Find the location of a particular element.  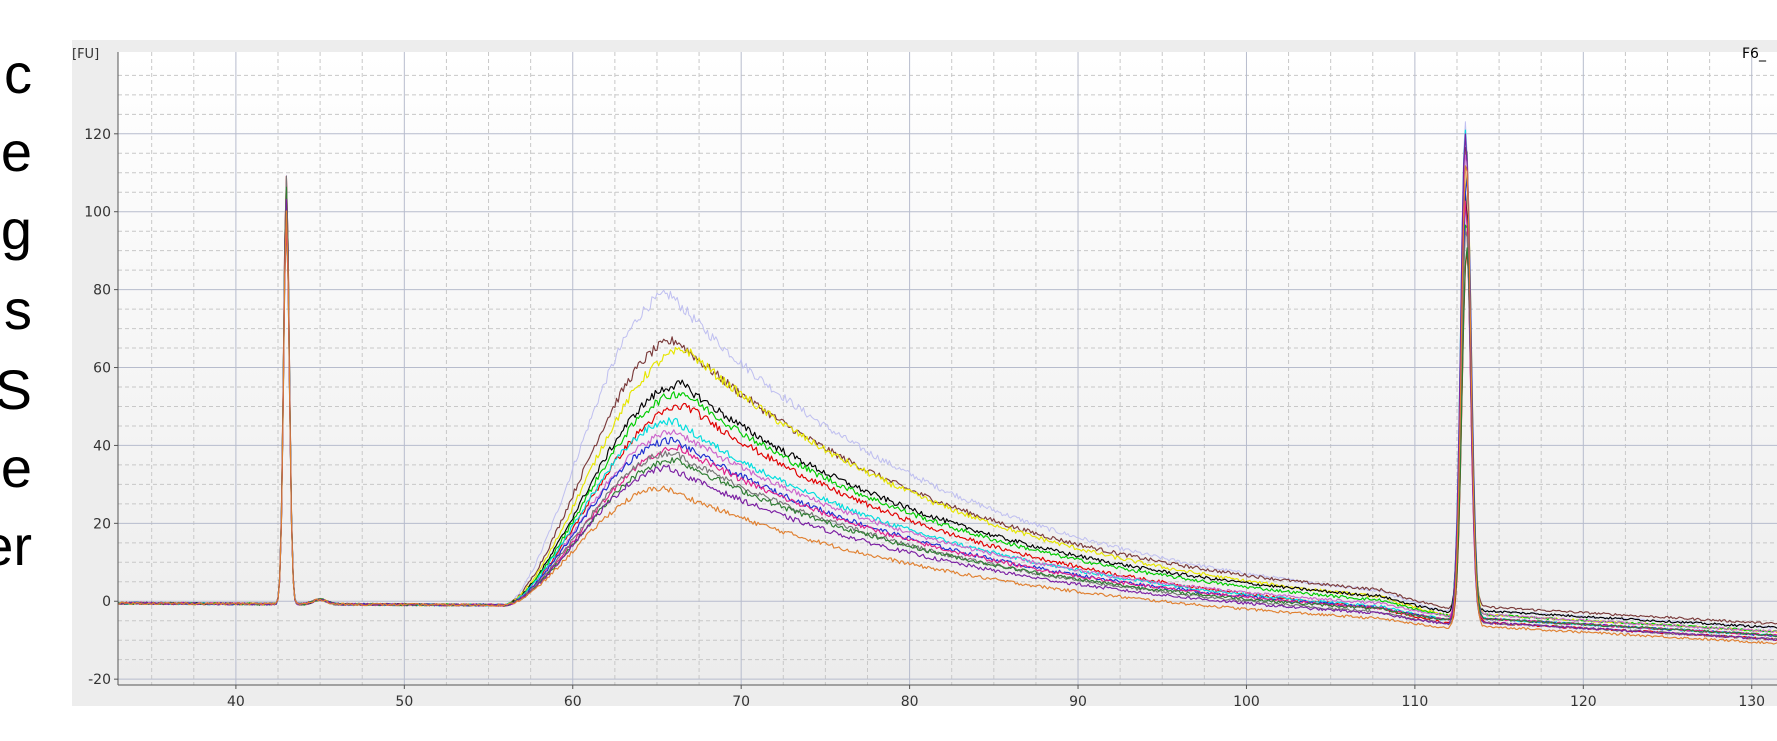

x-tick-label: 130 is located at coordinates (1751, 702).